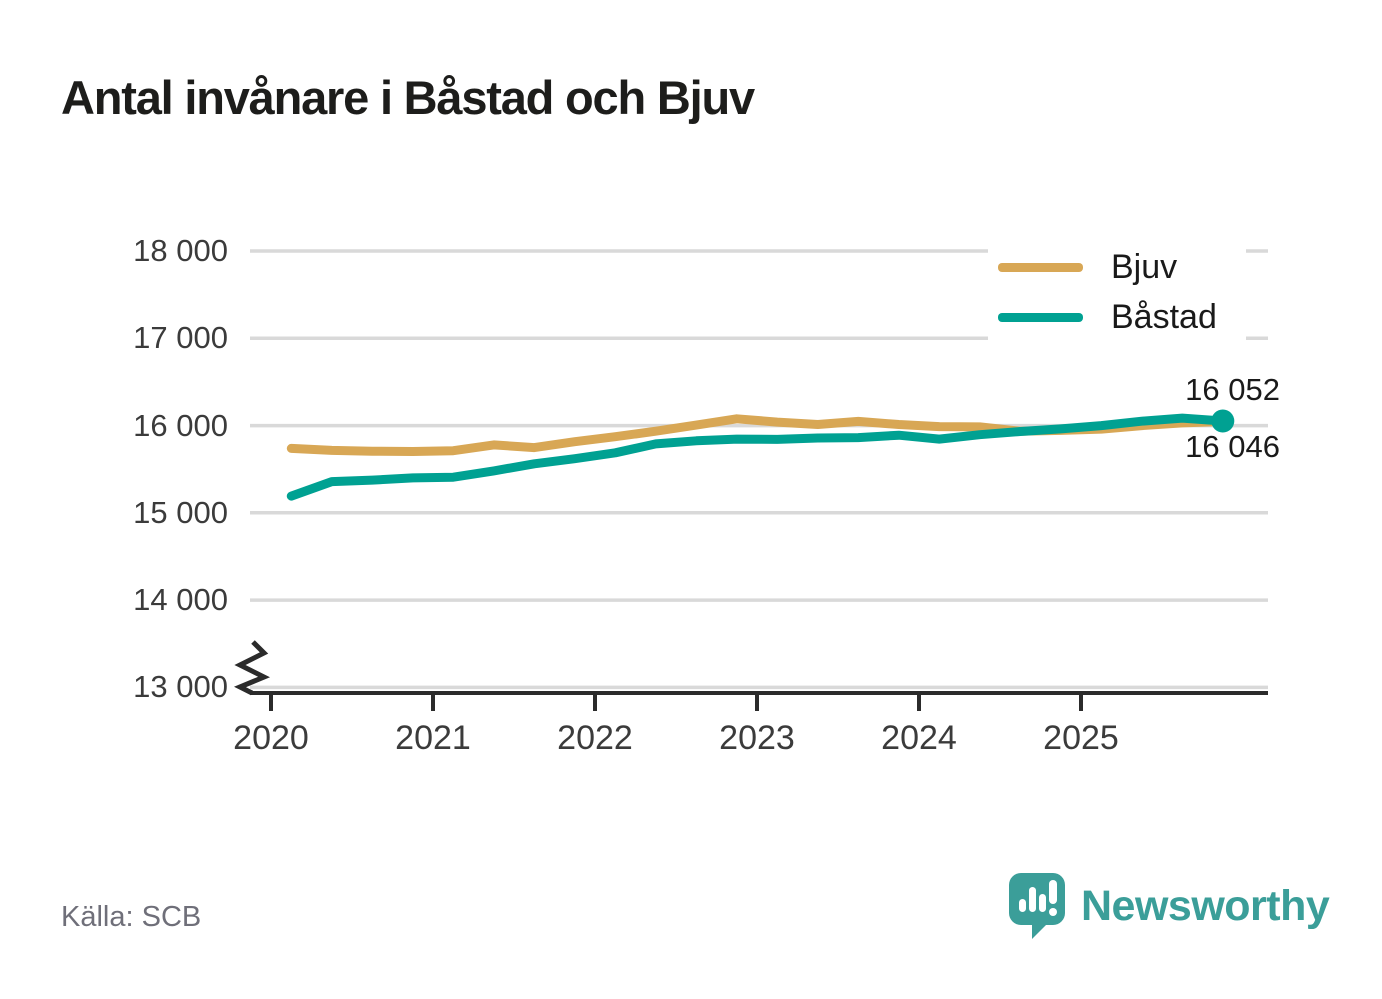  What do you see at coordinates (1117, 292) in the screenshot?
I see `legend: Bjuv Båstad` at bounding box center [1117, 292].